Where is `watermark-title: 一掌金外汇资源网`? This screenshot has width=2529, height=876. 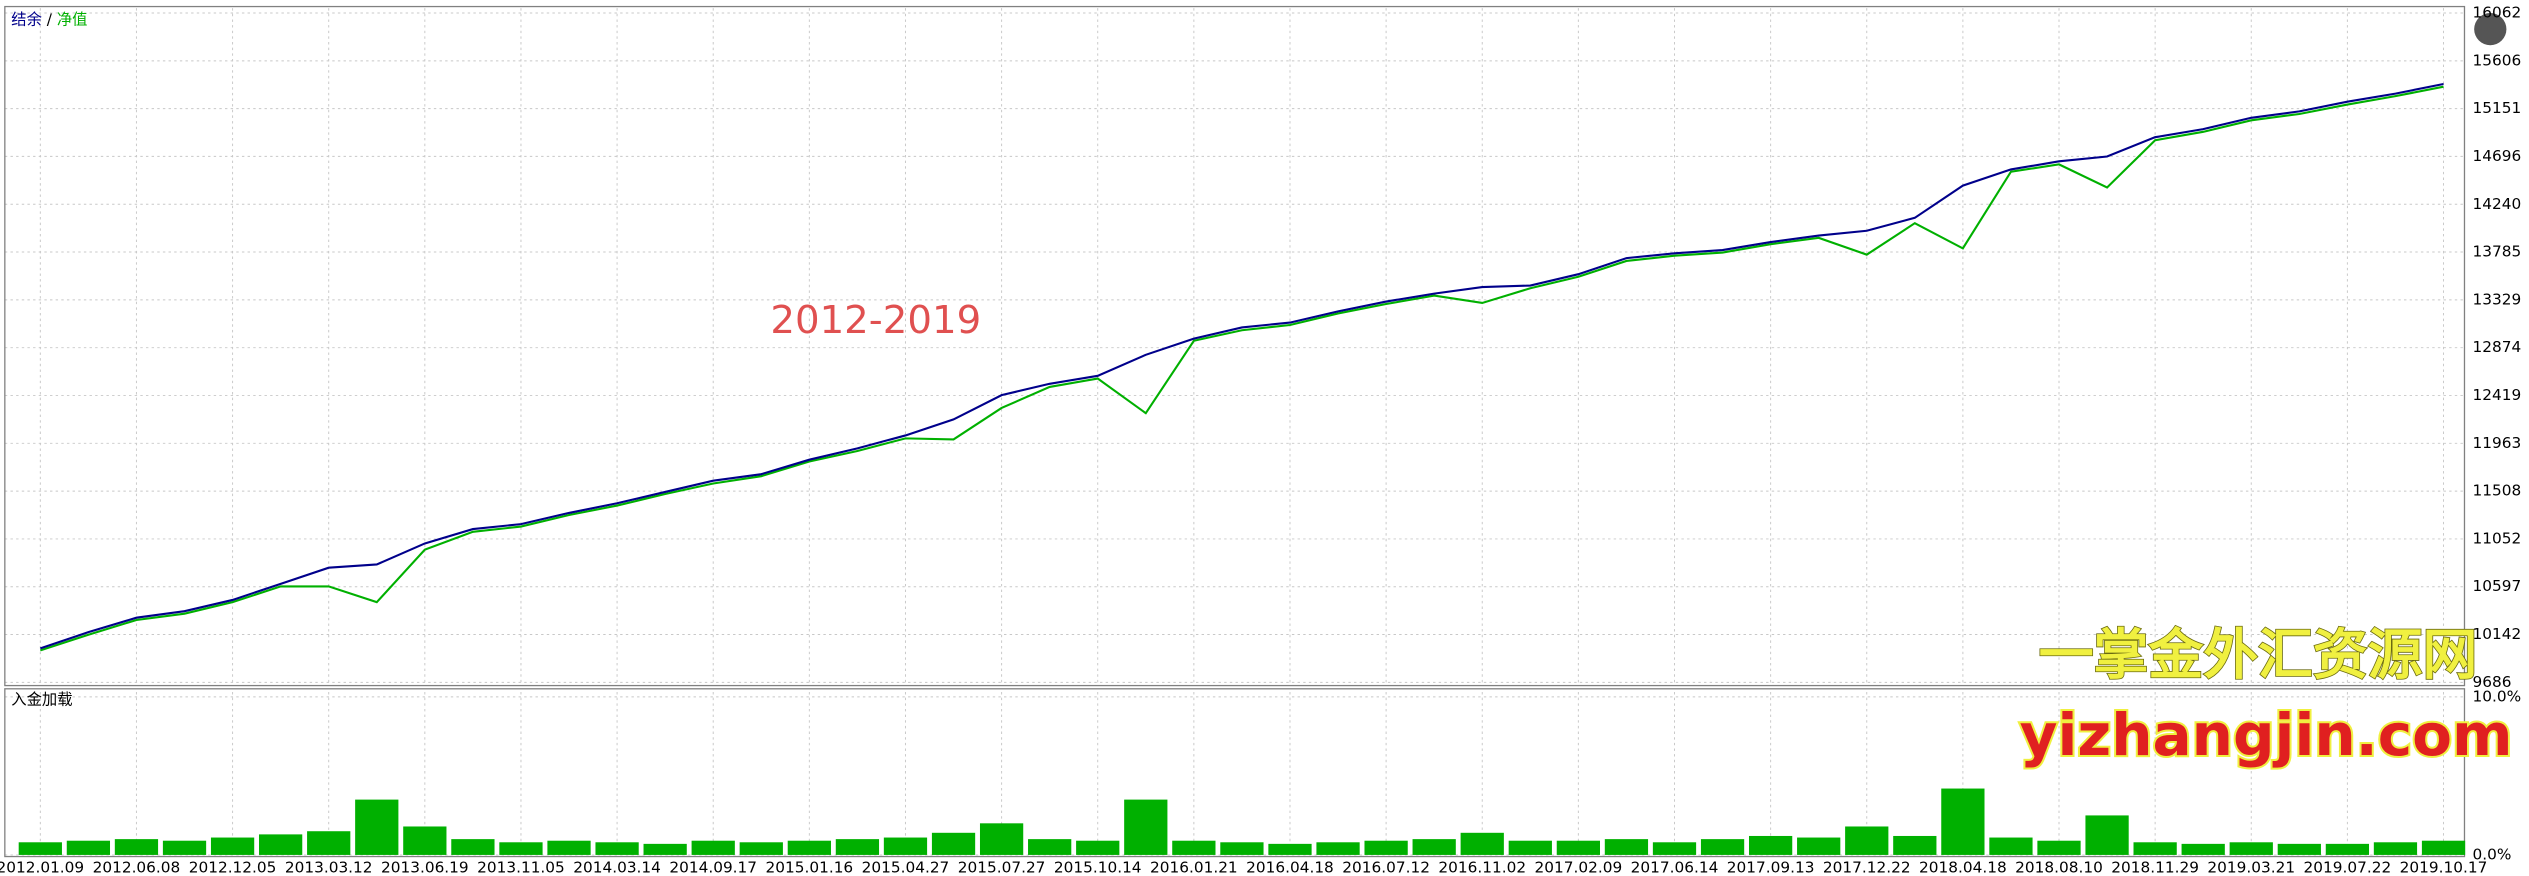 watermark-title: 一掌金外汇资源网 is located at coordinates (2258, 654).